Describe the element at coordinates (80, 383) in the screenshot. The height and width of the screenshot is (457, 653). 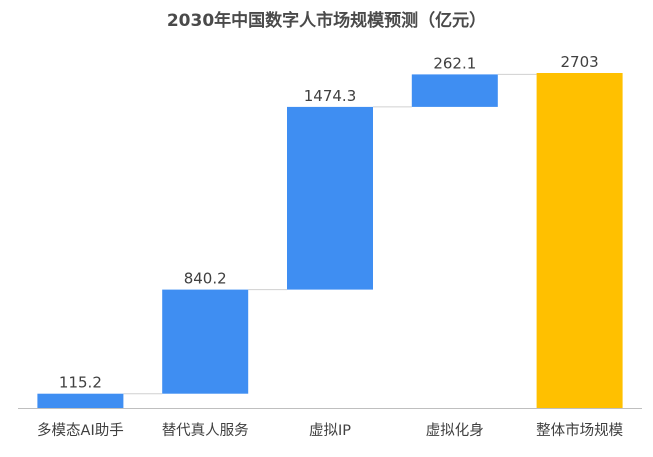
I see `value-label-1: 115.2` at that location.